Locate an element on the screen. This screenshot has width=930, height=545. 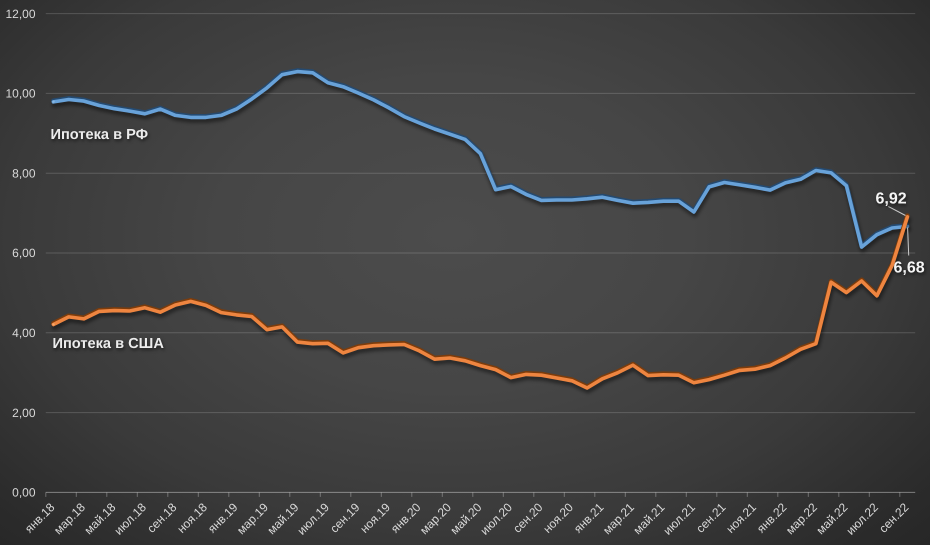
svg-text: май.20 is located at coordinates (466, 518).